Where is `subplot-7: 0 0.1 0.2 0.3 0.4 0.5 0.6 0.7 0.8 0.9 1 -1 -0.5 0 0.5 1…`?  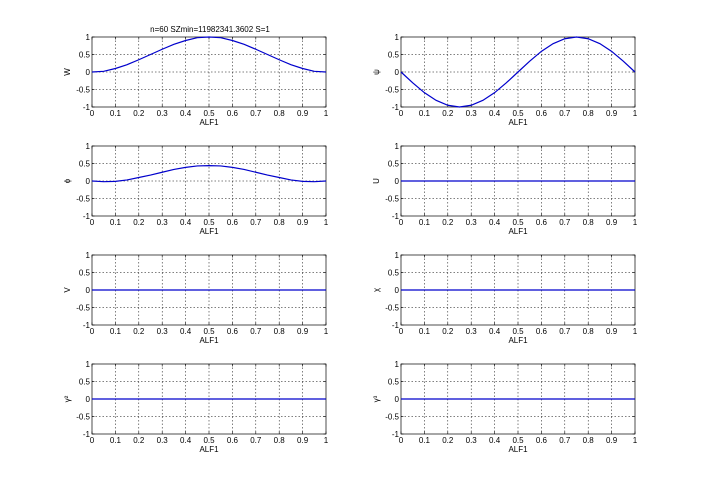
subplot-7: 0 0.1 0.2 0.3 0.4 0.5 0.6 0.7 0.8 0.9 1 -1 -0.5 0 0.5 1… is located at coordinates (196, 407).